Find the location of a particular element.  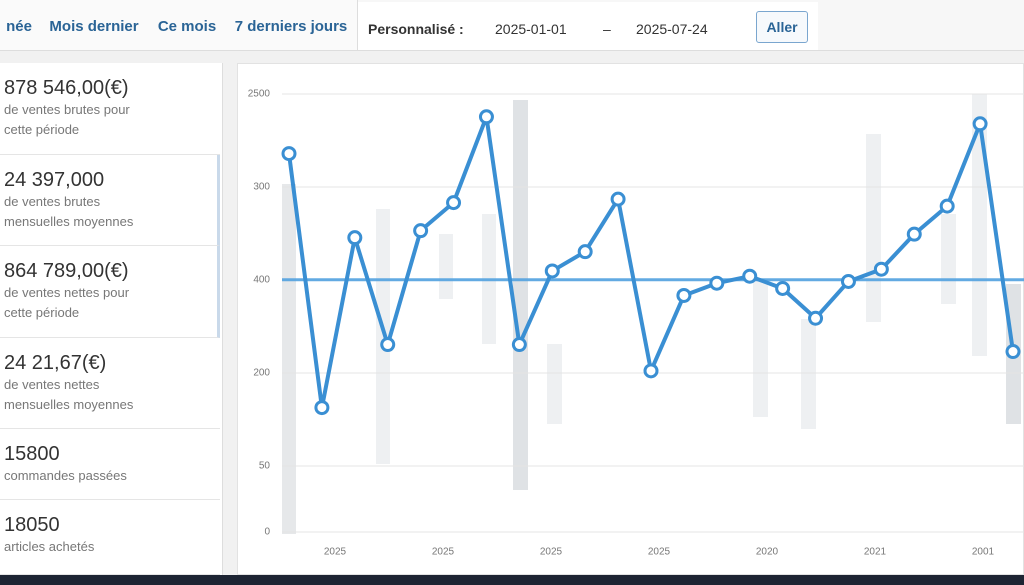

y-tick-label: 400 is located at coordinates (261, 280).